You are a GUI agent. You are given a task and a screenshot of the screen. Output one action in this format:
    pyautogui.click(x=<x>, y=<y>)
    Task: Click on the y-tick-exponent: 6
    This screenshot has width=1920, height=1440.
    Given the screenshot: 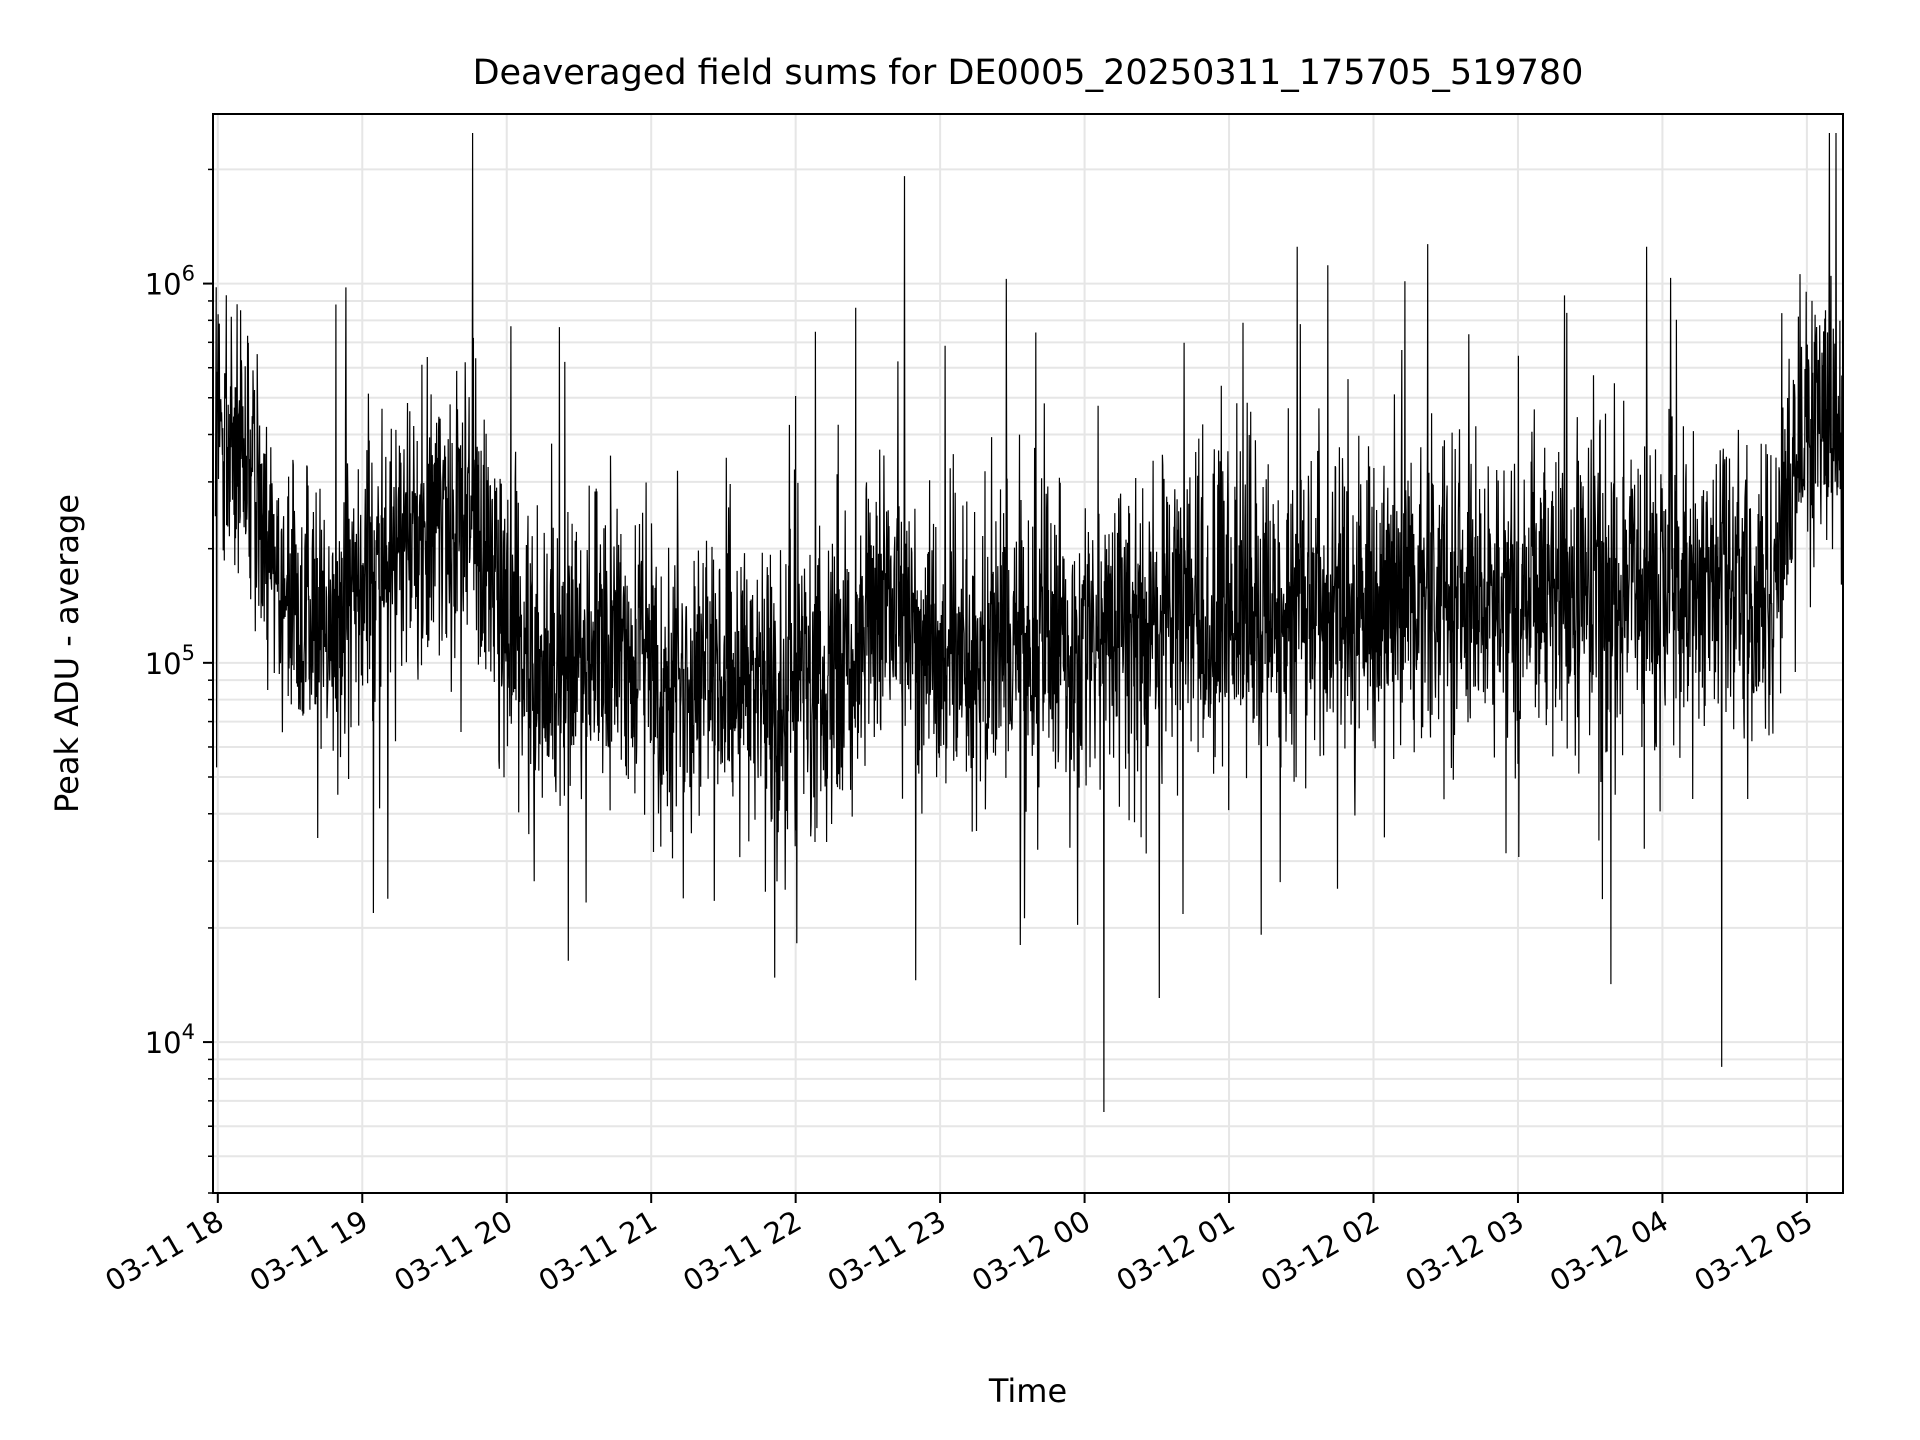 What is the action you would take?
    pyautogui.click(x=188, y=274)
    